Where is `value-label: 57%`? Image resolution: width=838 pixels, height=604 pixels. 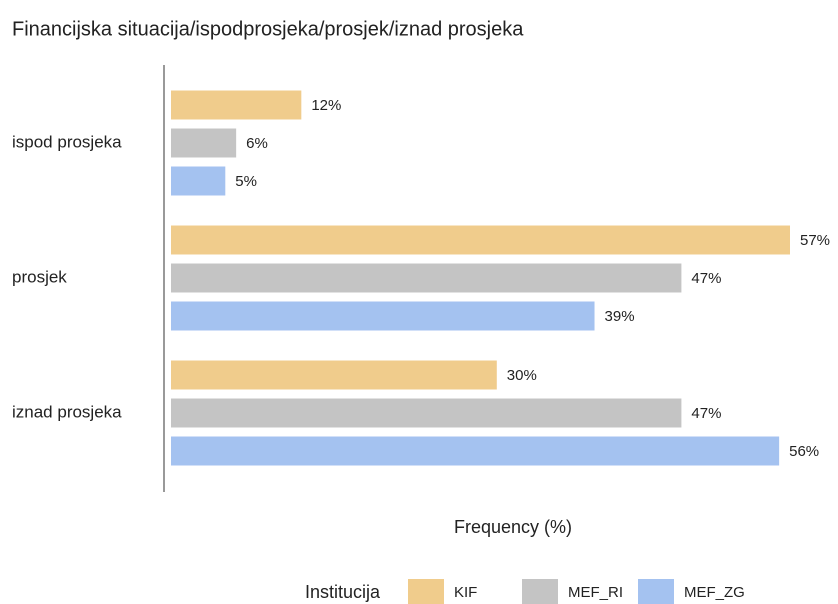
value-label: 57% is located at coordinates (815, 240).